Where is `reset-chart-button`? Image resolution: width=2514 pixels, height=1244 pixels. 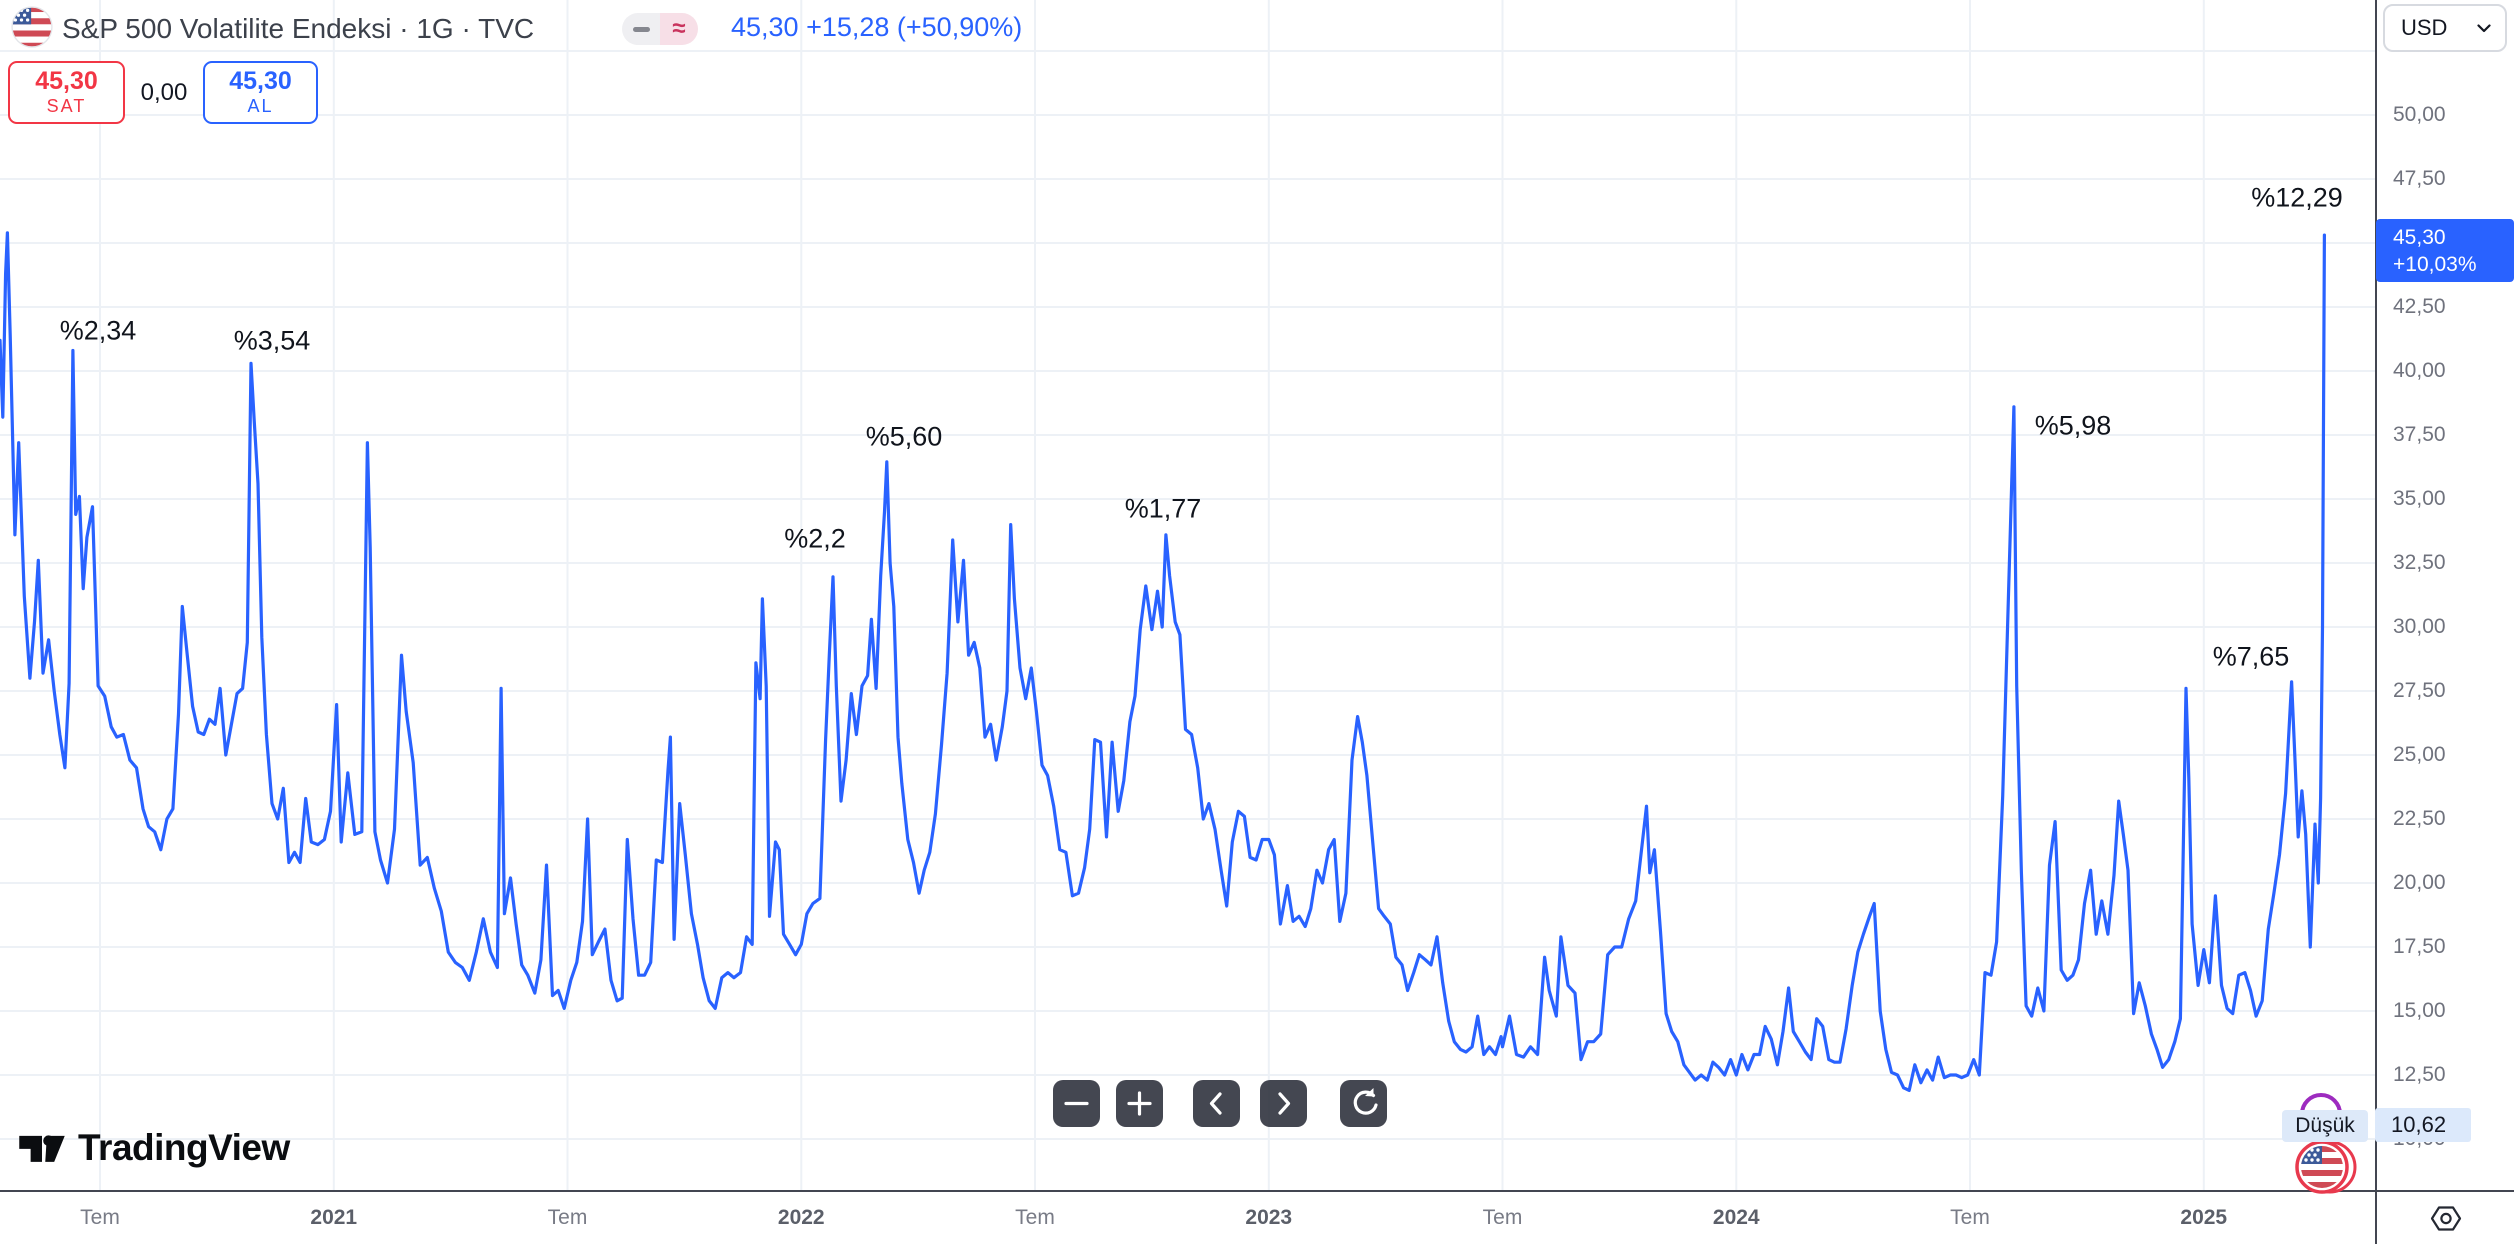 reset-chart-button is located at coordinates (1363, 1103).